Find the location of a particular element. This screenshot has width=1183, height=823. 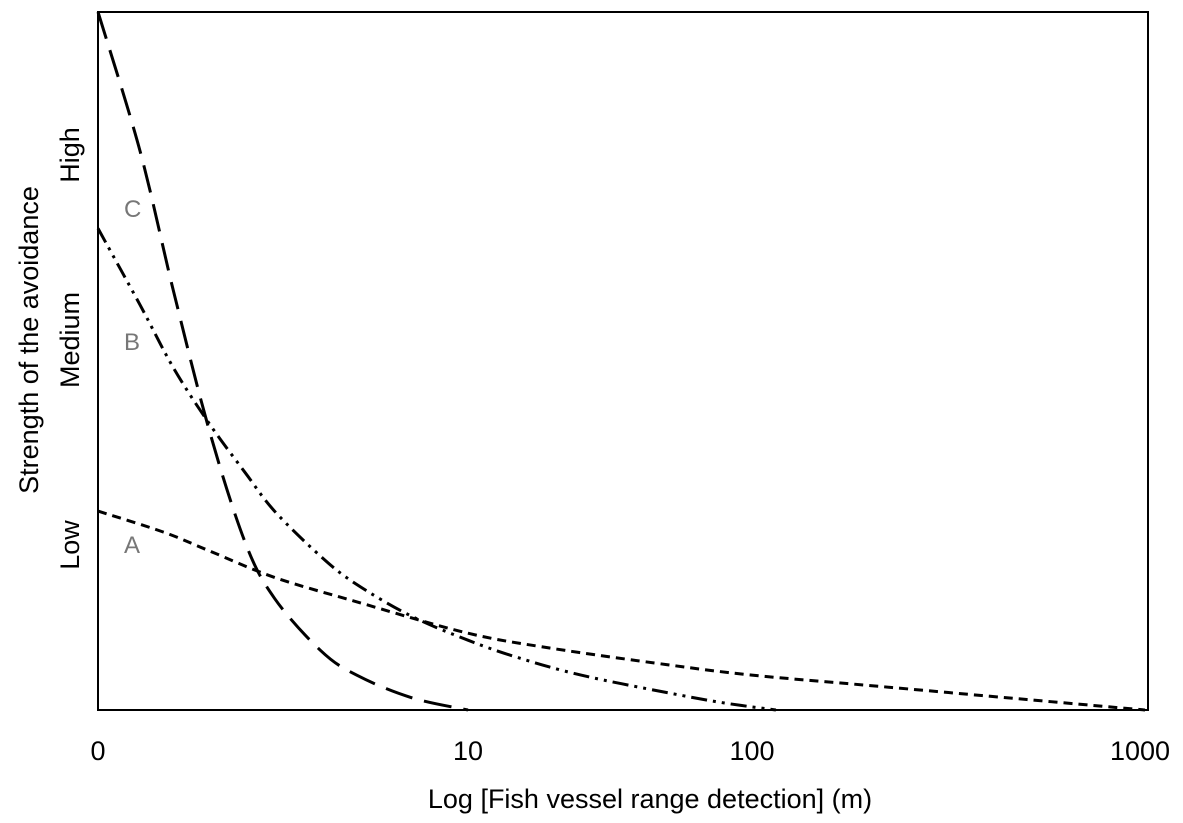

x-axis-title: Log [Fish vessel range detection] (m) is located at coordinates (650, 799).